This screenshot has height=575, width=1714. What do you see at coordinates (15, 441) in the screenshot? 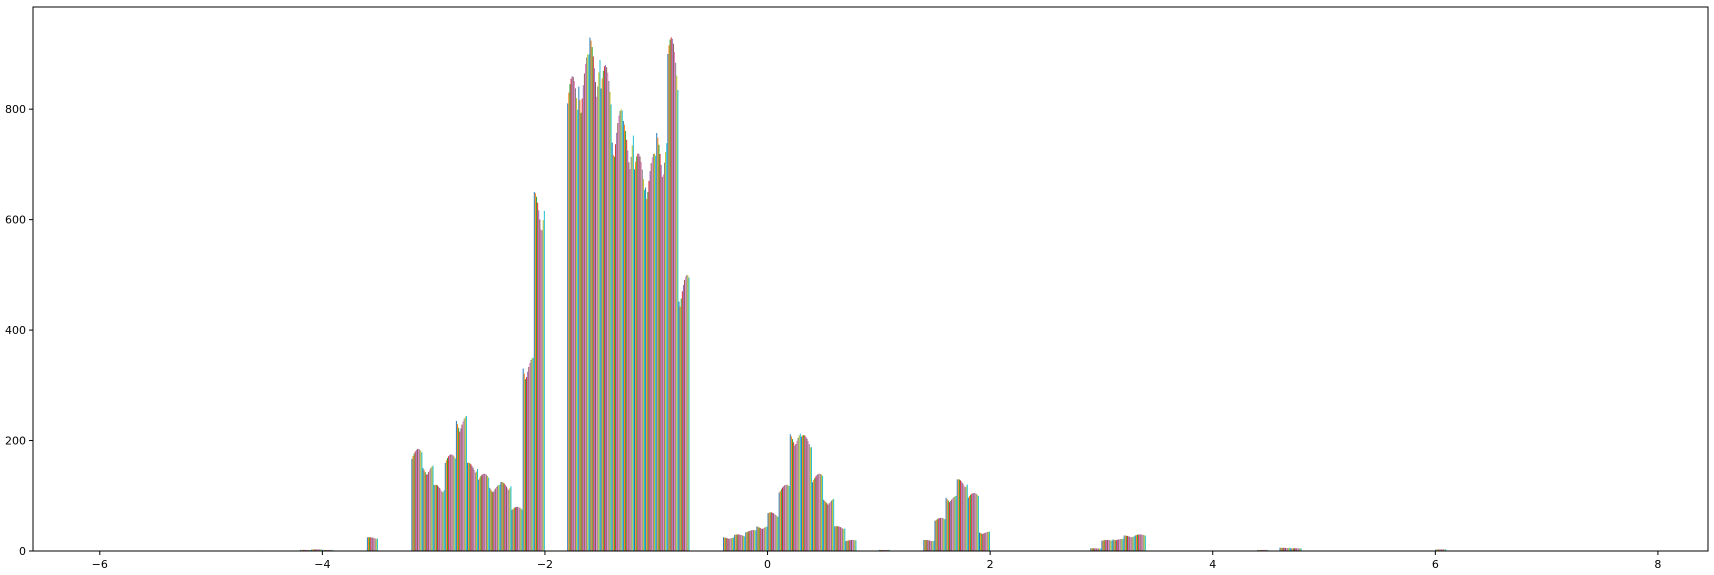
I see `y-tick-label: 200` at bounding box center [15, 441].